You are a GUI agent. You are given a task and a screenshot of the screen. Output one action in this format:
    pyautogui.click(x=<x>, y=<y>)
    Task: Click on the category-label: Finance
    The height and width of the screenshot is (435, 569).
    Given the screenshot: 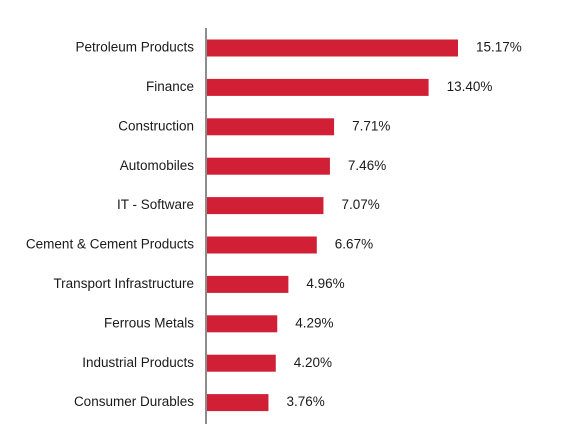 What is the action you would take?
    pyautogui.click(x=170, y=86)
    